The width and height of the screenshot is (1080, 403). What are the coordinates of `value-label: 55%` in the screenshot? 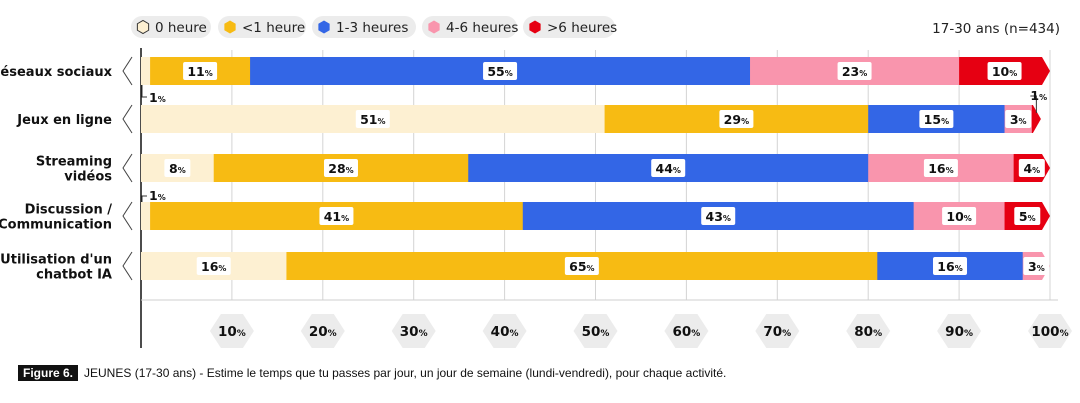 It's located at (499, 71).